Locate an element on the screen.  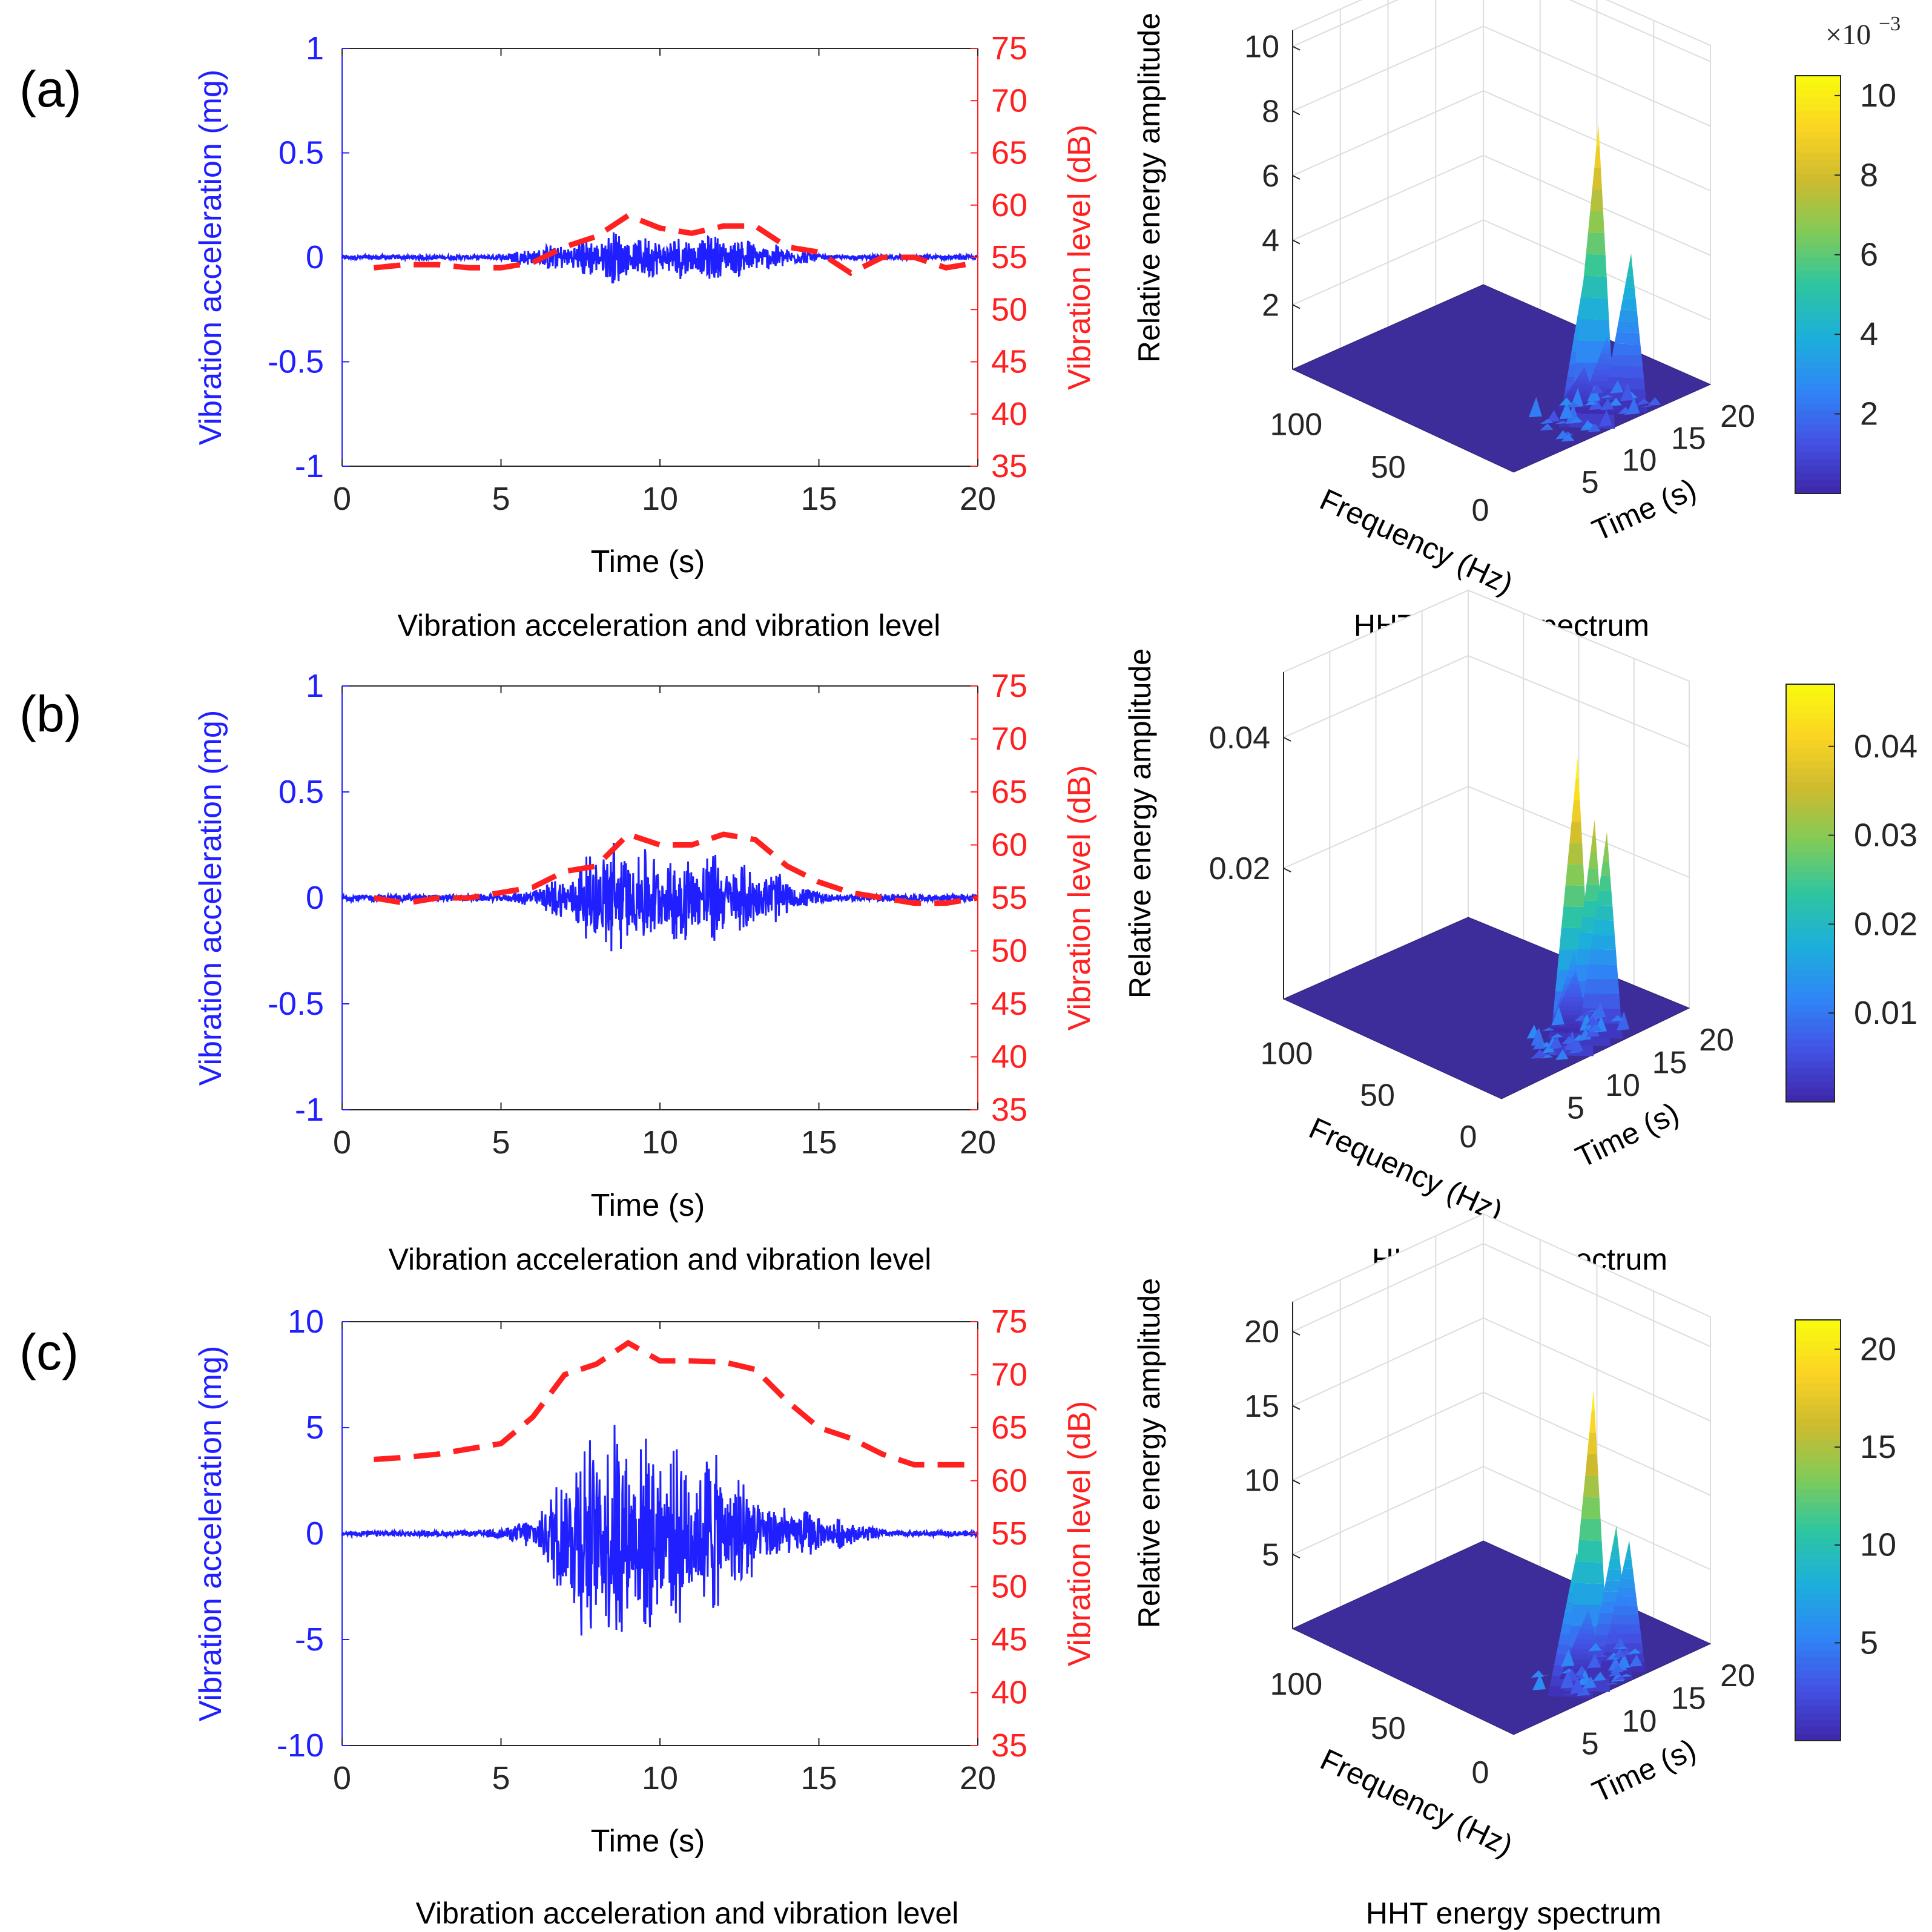
frequency-tick-label: 50 is located at coordinates (1388, 467).